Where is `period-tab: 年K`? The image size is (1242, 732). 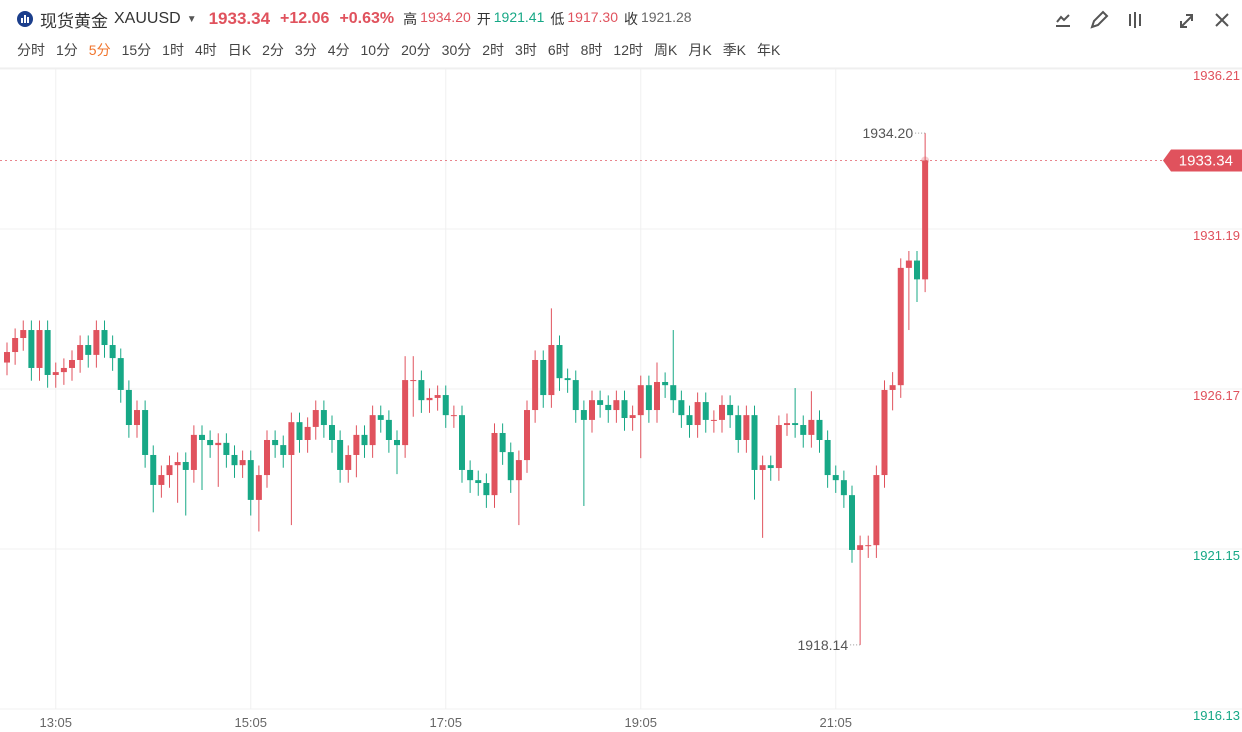
period-tab: 年K is located at coordinates (769, 50).